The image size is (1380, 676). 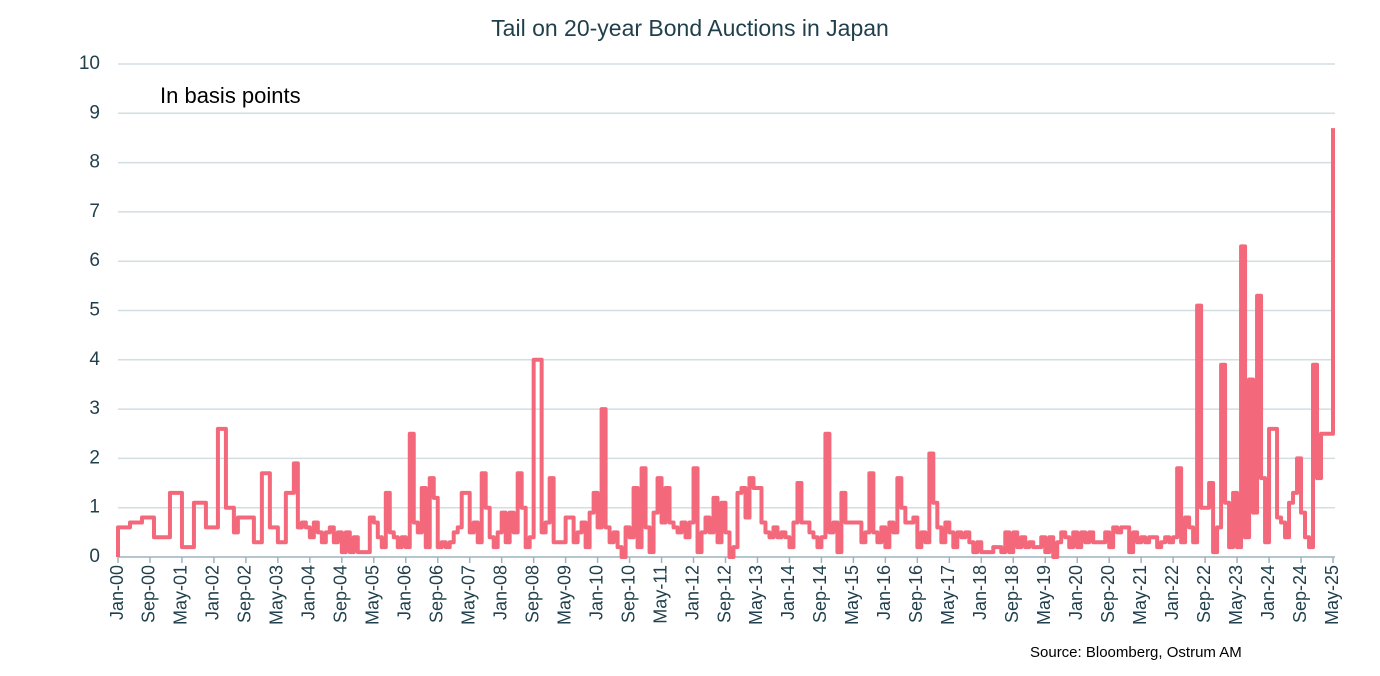 I want to click on x-tick-label: Jan-02, so click(x=213, y=592).